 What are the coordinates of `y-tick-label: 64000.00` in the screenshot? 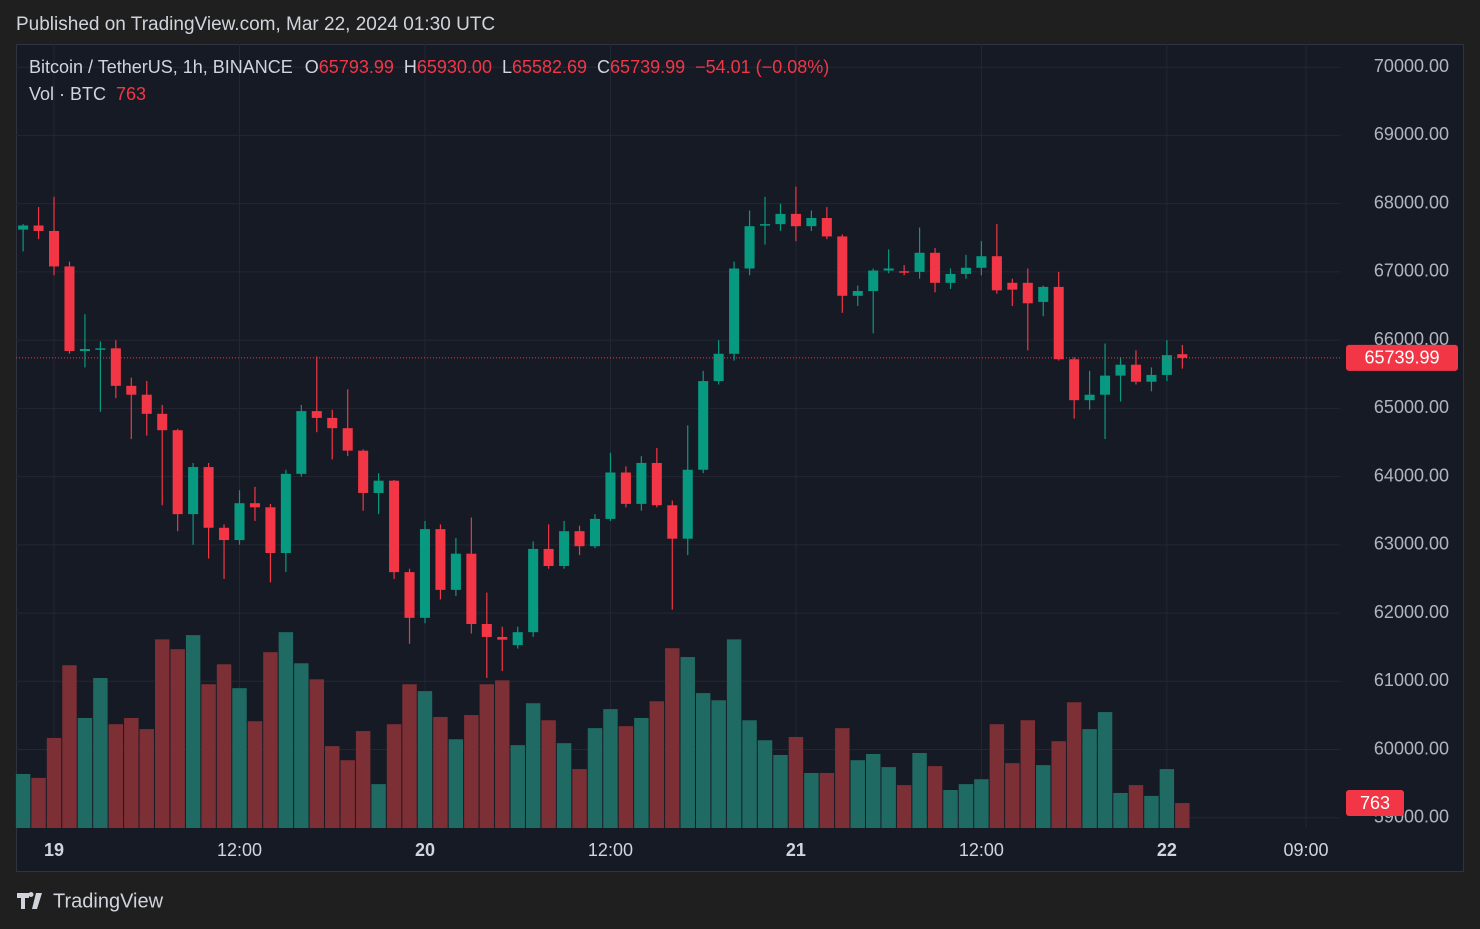 It's located at (1411, 475).